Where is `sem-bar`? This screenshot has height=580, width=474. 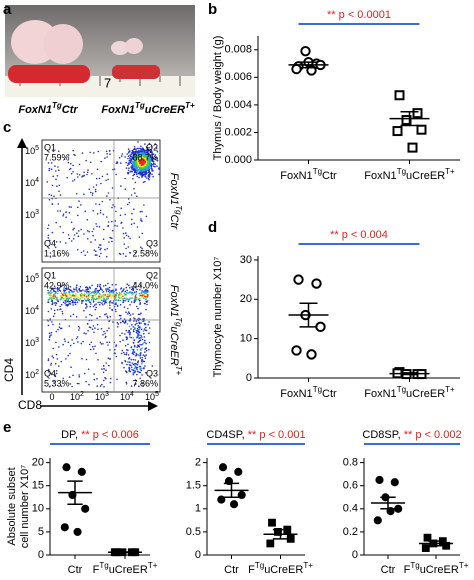
sem-bar is located at coordinates (308, 315).